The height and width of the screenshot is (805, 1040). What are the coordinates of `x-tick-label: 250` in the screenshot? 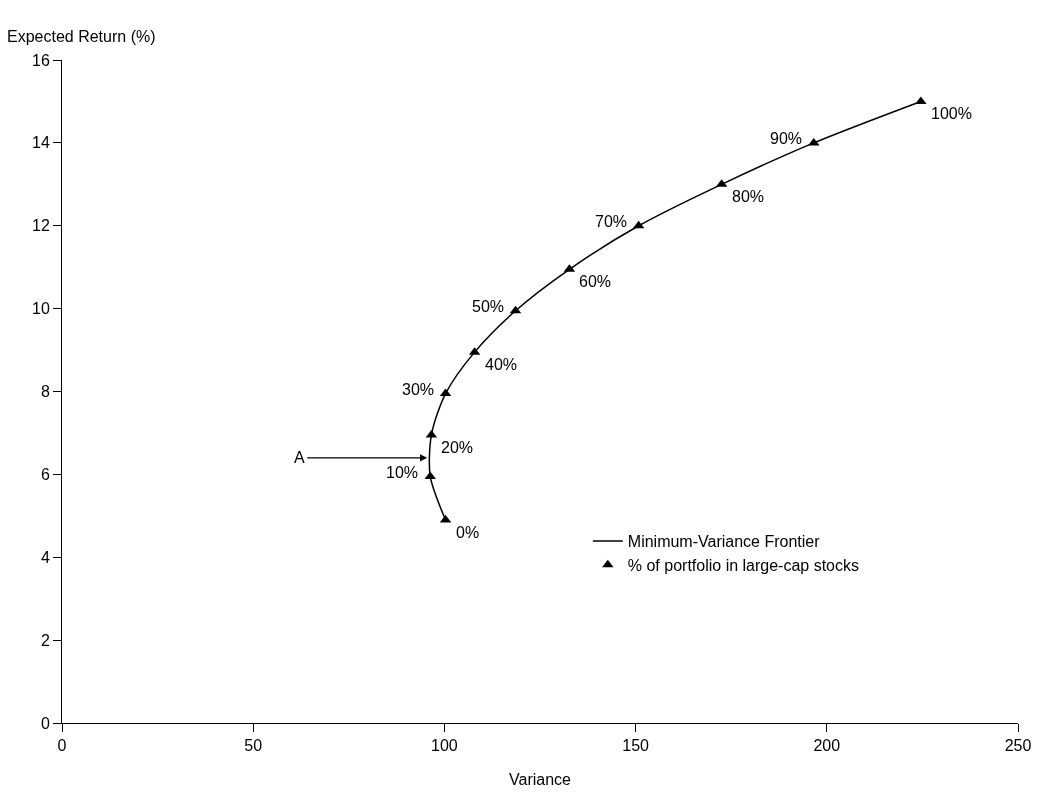 It's located at (1018, 746).